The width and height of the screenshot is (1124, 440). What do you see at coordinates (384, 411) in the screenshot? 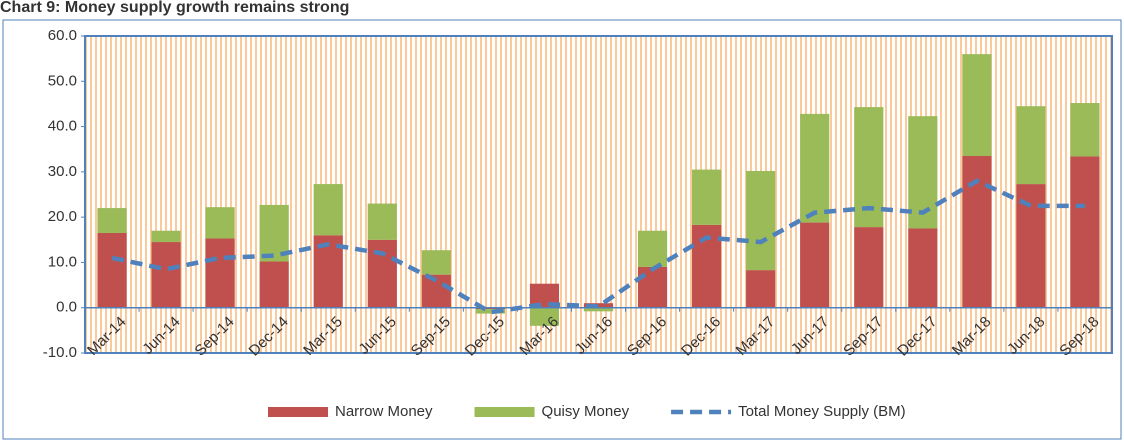
I see `legend-label: Narrow Money` at bounding box center [384, 411].